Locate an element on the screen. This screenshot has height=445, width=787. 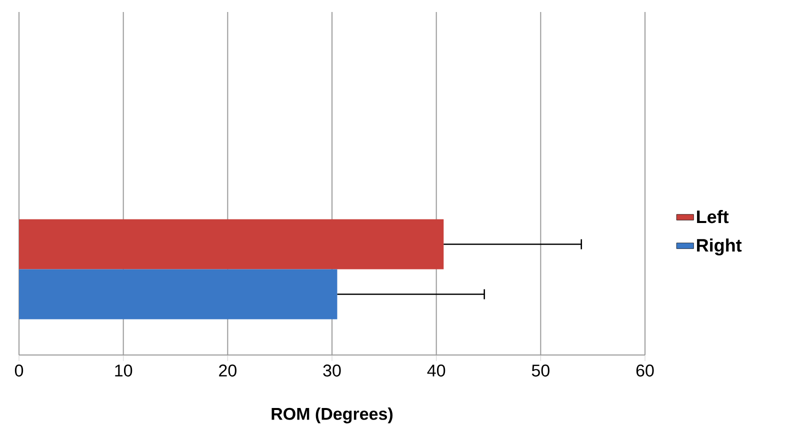
legend-label: Right is located at coordinates (719, 247).